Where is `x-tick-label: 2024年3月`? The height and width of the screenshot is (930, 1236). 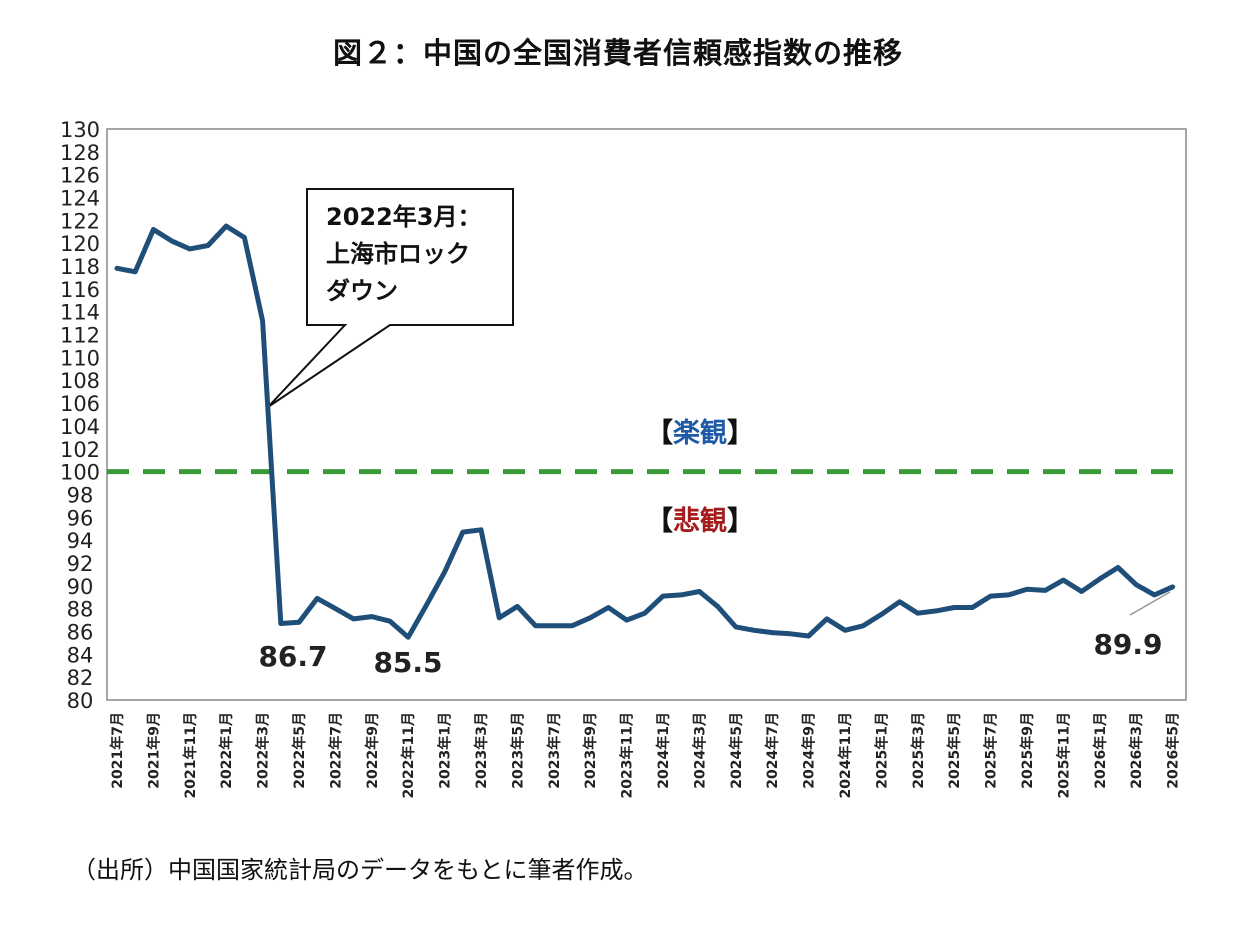
x-tick-label: 2024年3月 is located at coordinates (699, 750).